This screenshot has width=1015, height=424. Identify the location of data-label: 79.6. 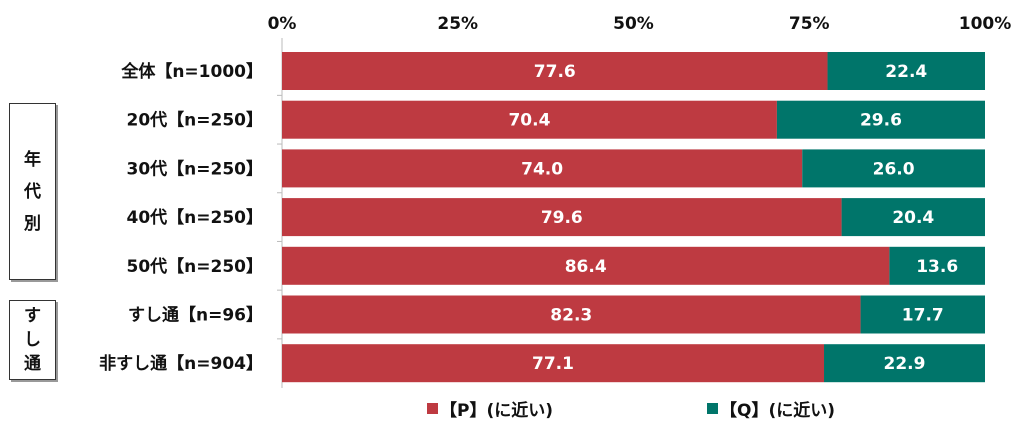
(562, 218).